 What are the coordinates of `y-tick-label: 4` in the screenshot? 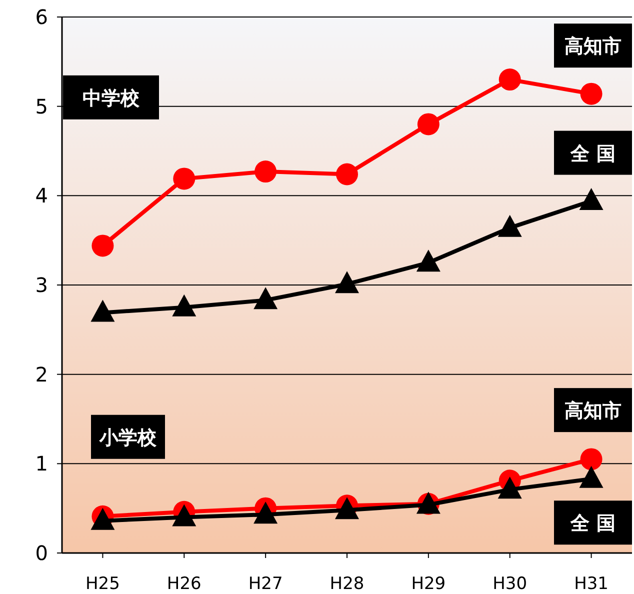 It's located at (41, 196).